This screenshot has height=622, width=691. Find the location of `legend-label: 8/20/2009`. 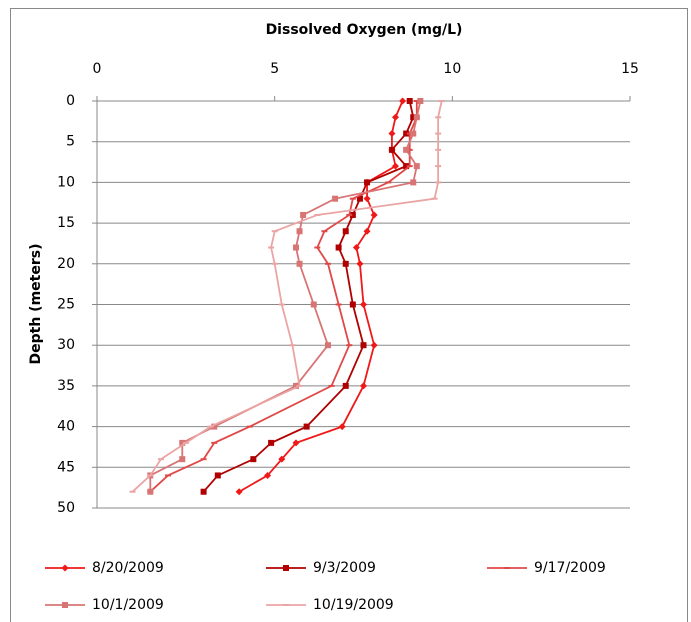

legend-label: 8/20/2009 is located at coordinates (128, 568).